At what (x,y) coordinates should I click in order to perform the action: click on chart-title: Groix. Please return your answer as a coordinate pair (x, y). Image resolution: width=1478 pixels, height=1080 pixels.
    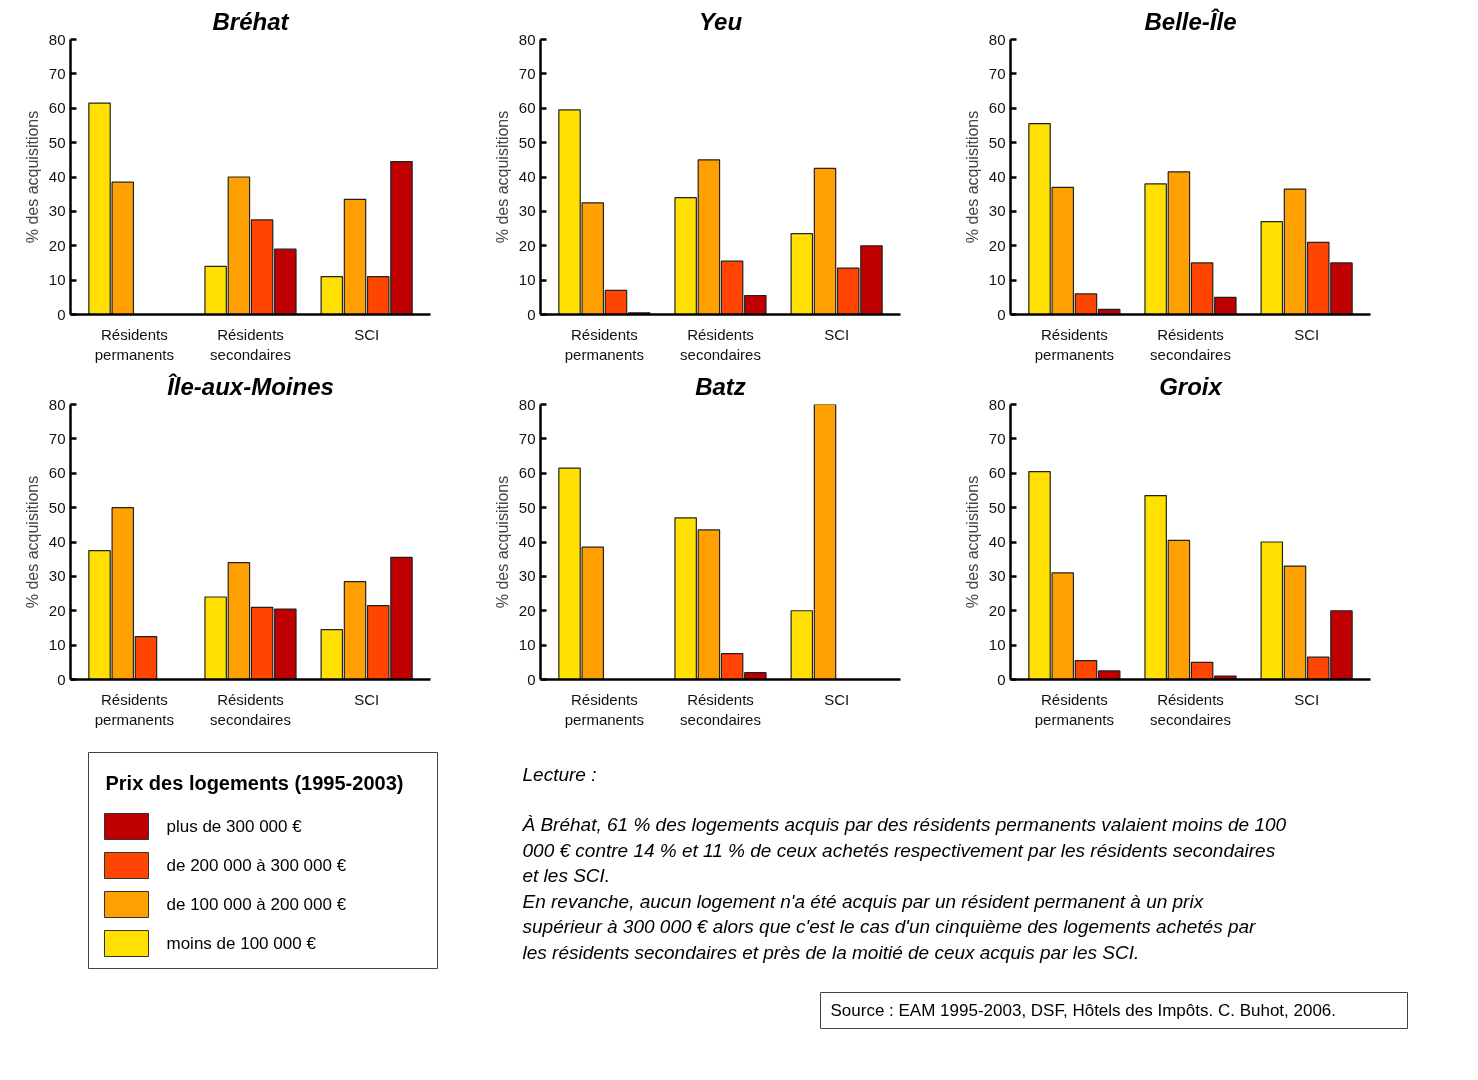
    Looking at the image, I should click on (1191, 386).